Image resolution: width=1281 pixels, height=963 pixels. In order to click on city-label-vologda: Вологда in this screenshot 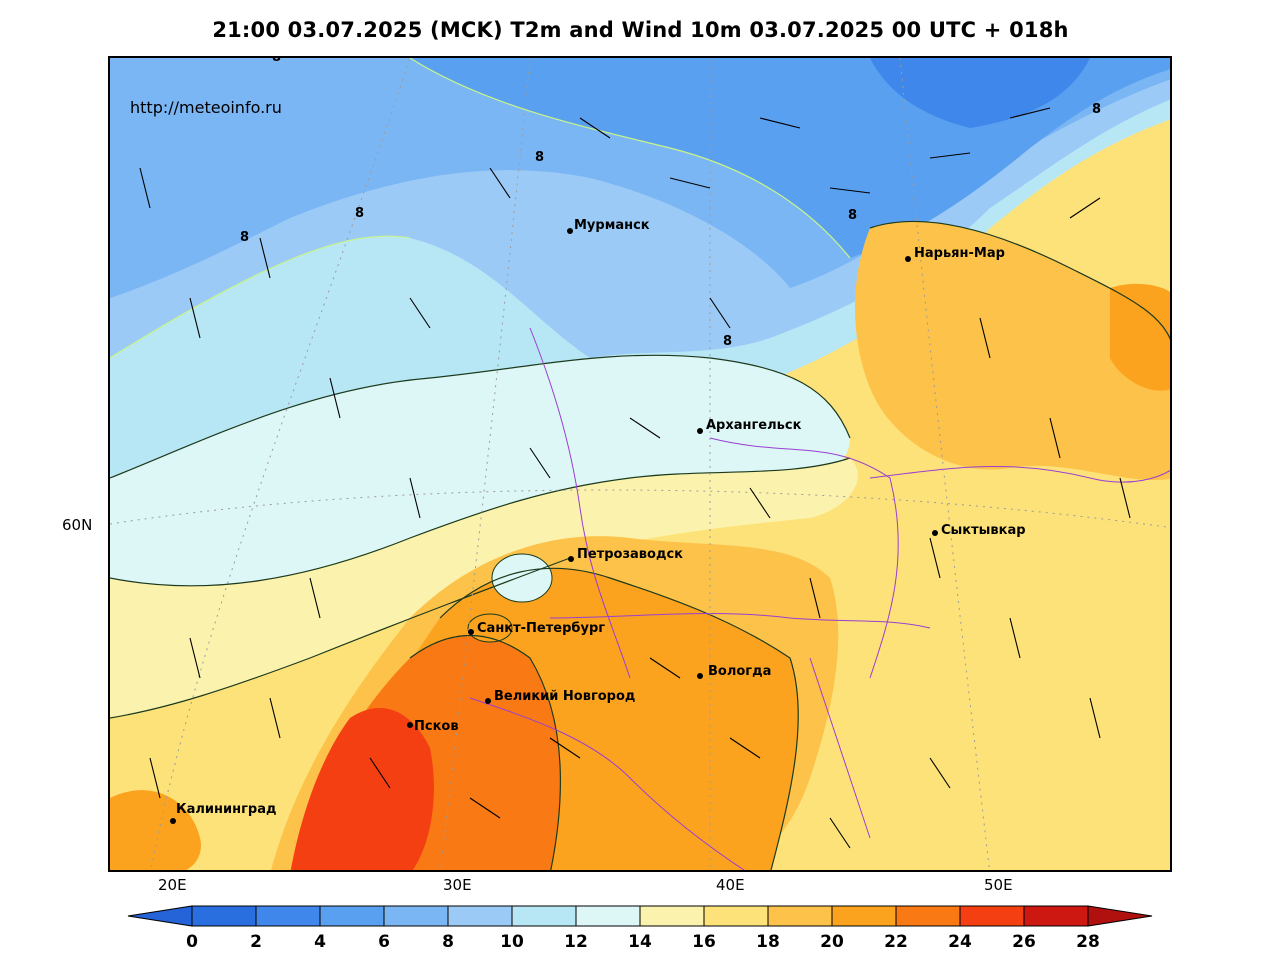, I will do `click(740, 671)`.